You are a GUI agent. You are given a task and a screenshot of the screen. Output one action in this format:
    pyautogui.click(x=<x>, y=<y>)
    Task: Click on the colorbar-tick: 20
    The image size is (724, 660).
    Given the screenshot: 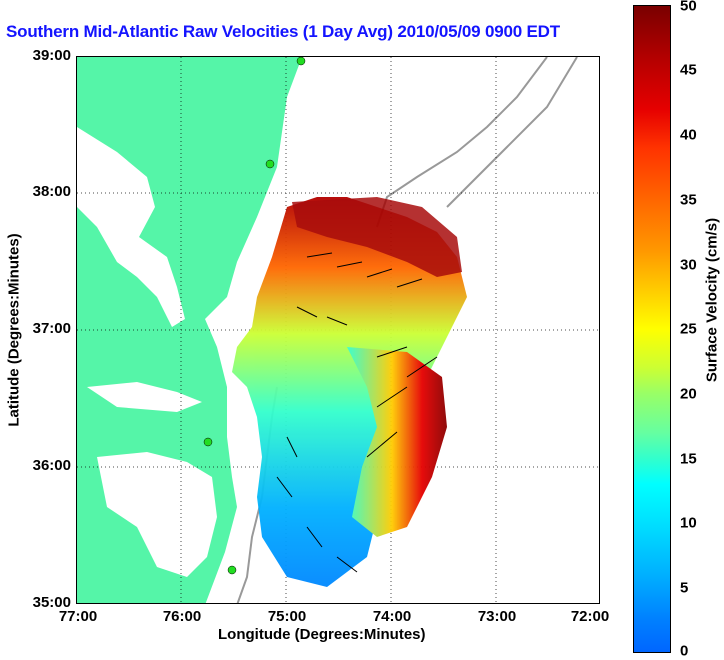 What is the action you would take?
    pyautogui.click(x=688, y=394)
    